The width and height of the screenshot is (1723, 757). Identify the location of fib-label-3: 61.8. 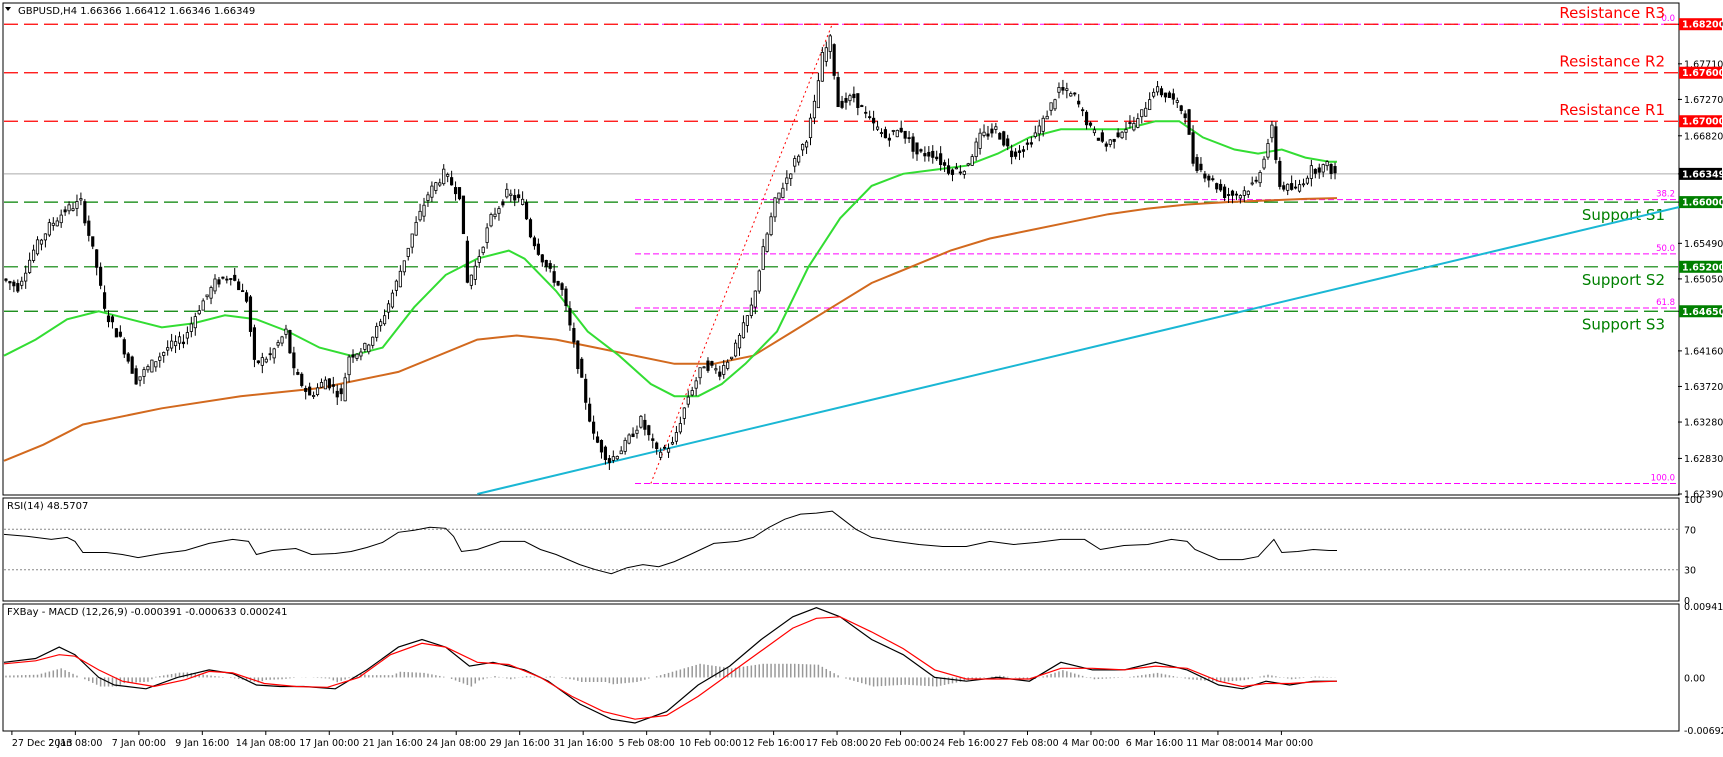
(1665, 303).